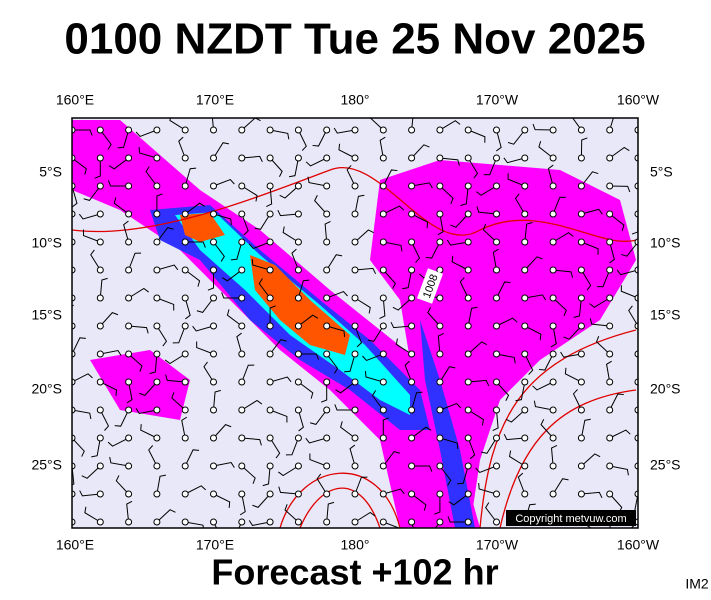 The width and height of the screenshot is (711, 600). What do you see at coordinates (638, 100) in the screenshot?
I see `lon-label: 160°W` at bounding box center [638, 100].